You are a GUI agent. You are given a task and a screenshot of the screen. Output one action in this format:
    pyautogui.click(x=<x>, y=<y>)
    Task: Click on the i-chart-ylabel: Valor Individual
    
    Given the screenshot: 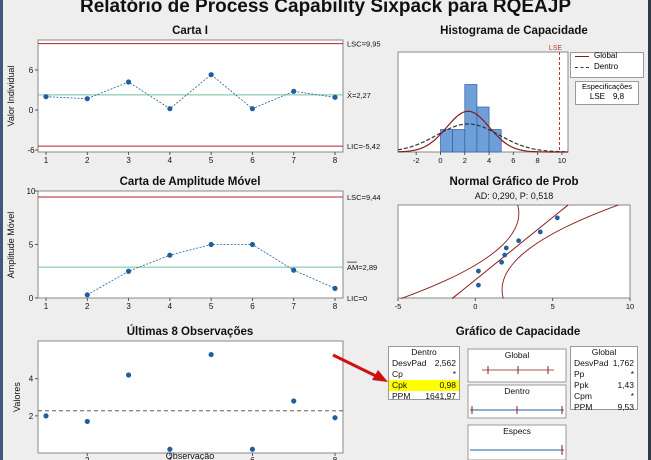 What is the action you would take?
    pyautogui.click(x=11, y=96)
    